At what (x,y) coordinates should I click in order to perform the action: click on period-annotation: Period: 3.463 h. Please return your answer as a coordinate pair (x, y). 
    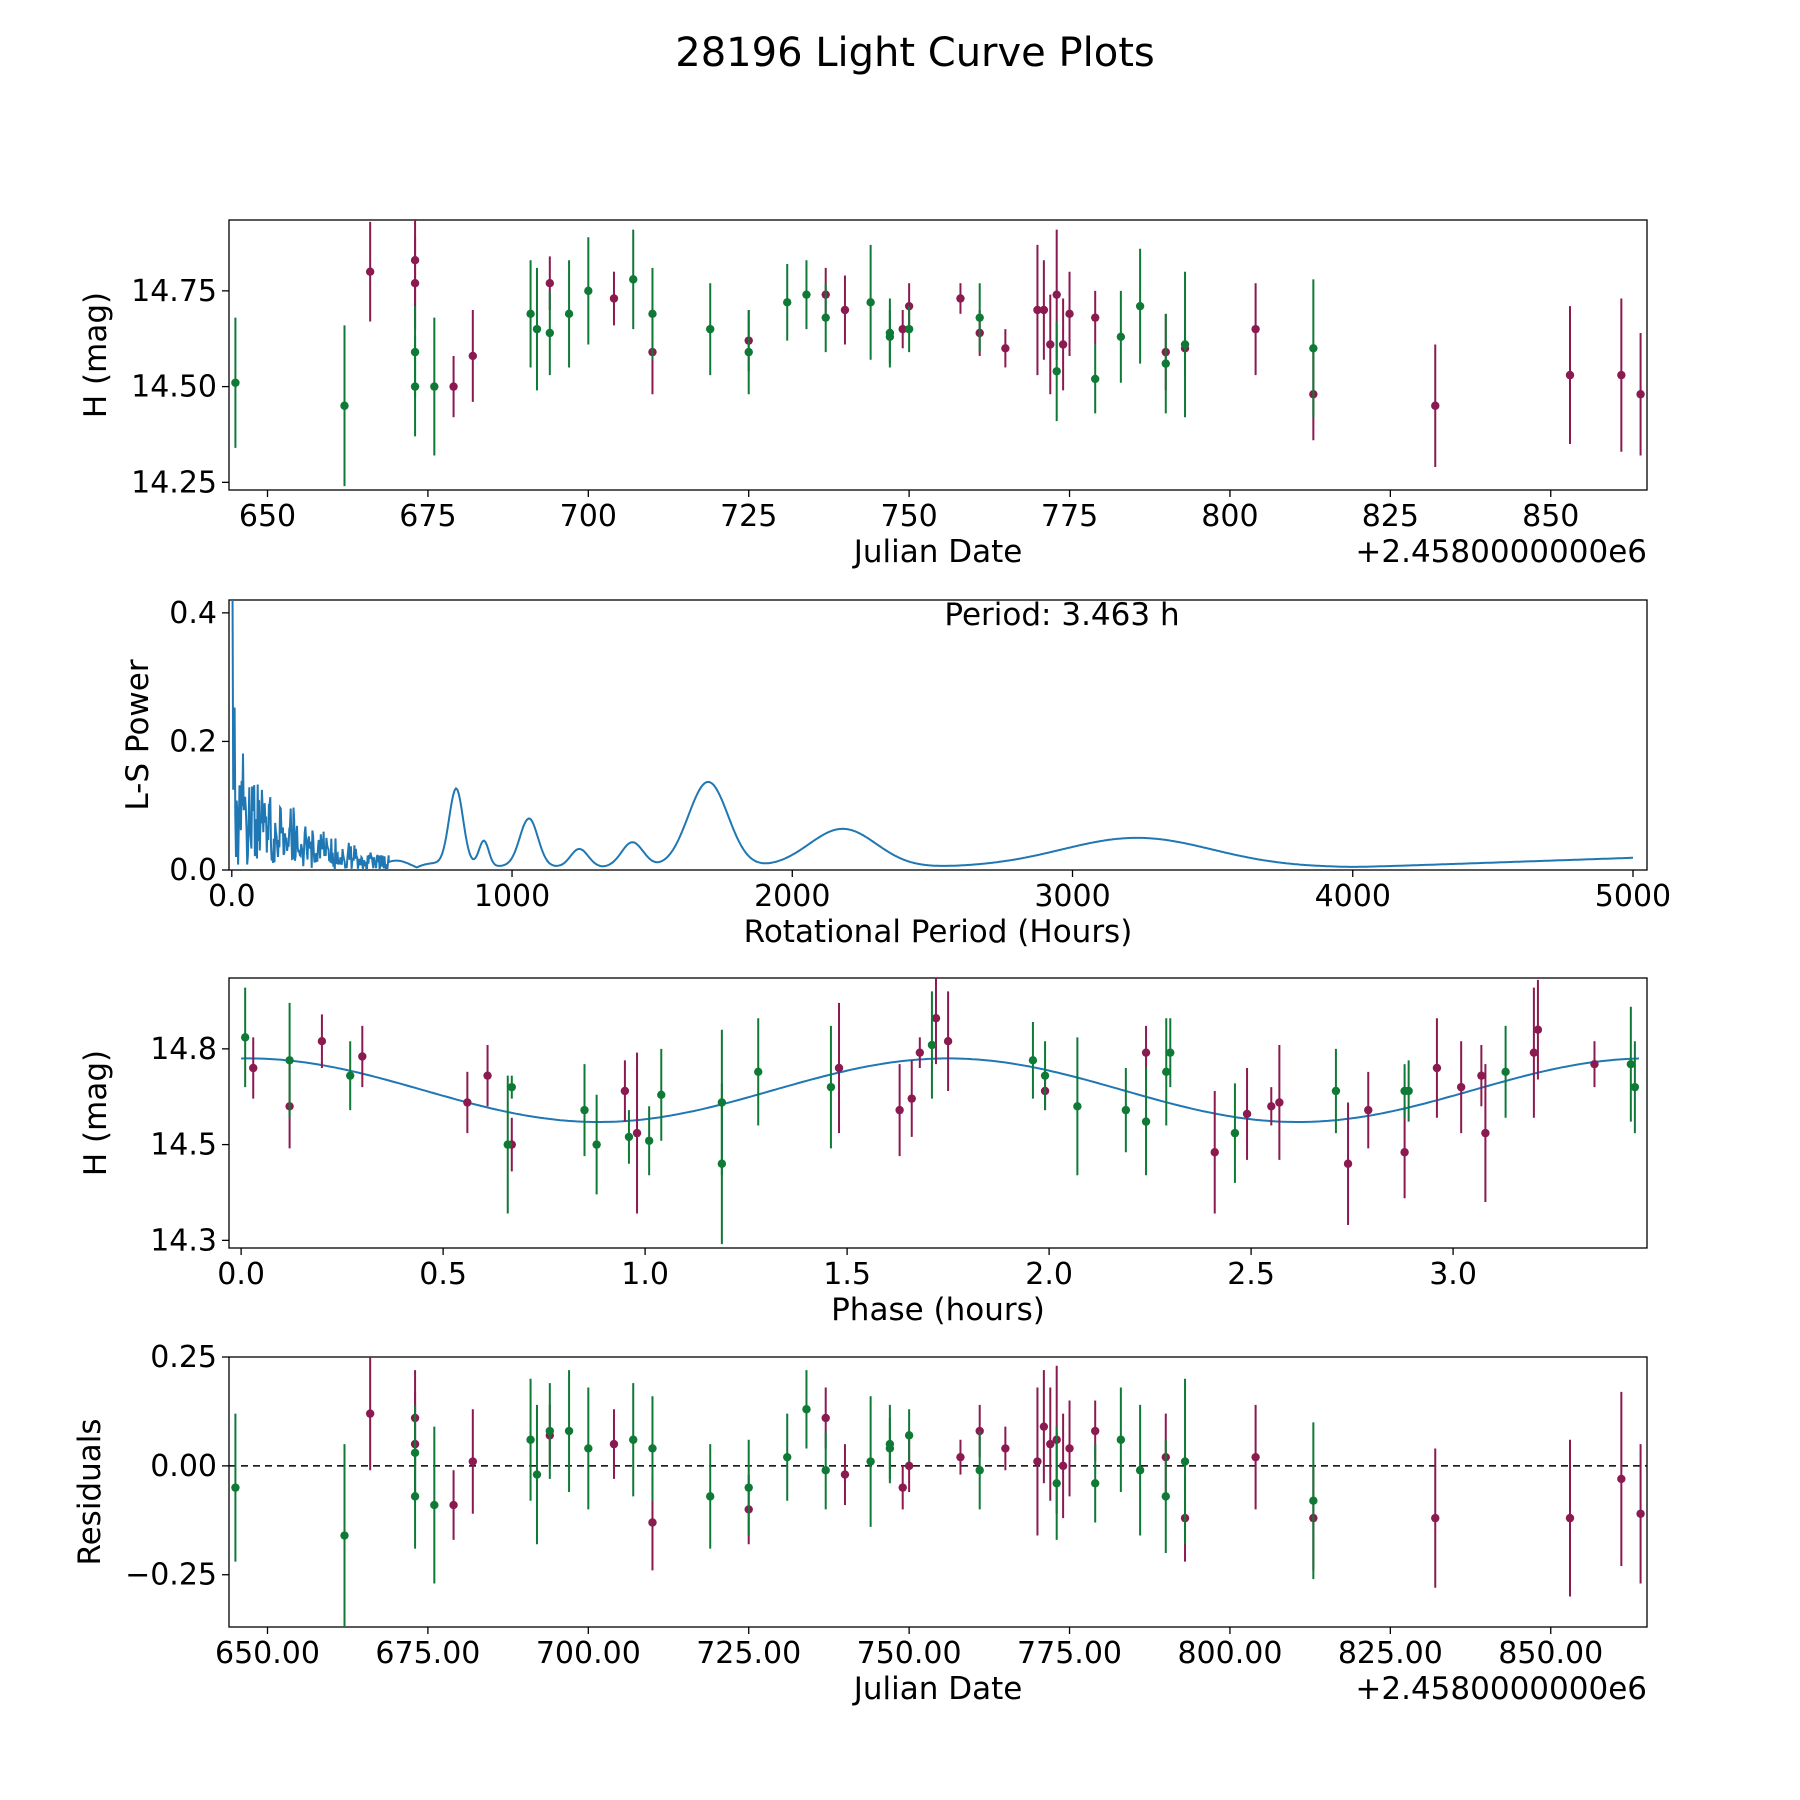
    Looking at the image, I should click on (1061, 615).